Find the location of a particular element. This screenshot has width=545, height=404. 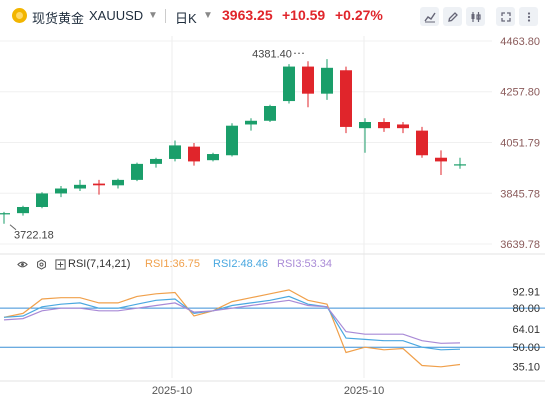

pencil-icon is located at coordinates (452, 16).